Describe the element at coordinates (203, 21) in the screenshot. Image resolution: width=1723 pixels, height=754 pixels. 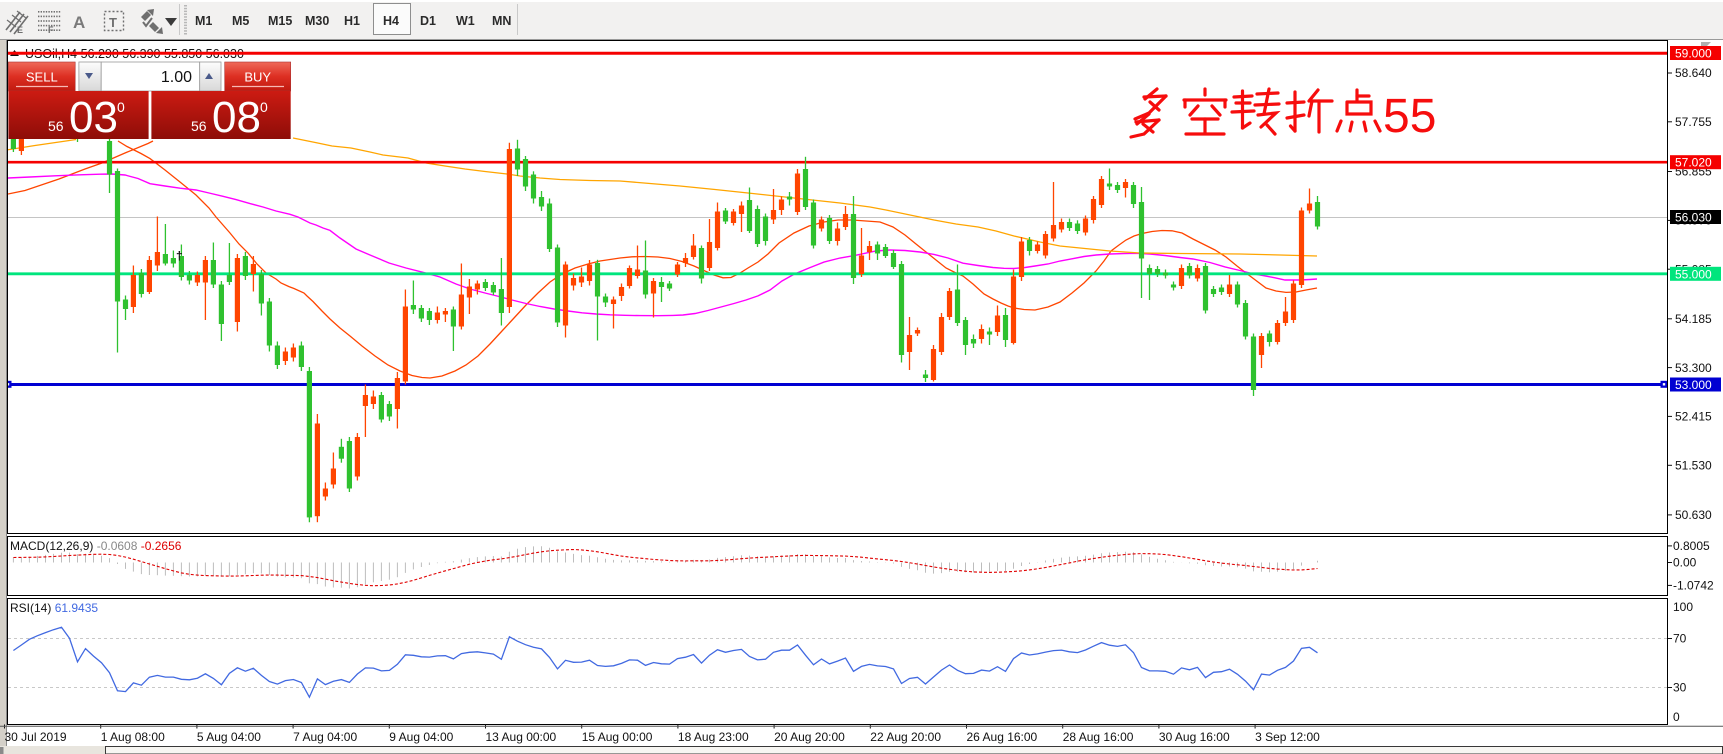
I see `svg-text: M1` at that location.